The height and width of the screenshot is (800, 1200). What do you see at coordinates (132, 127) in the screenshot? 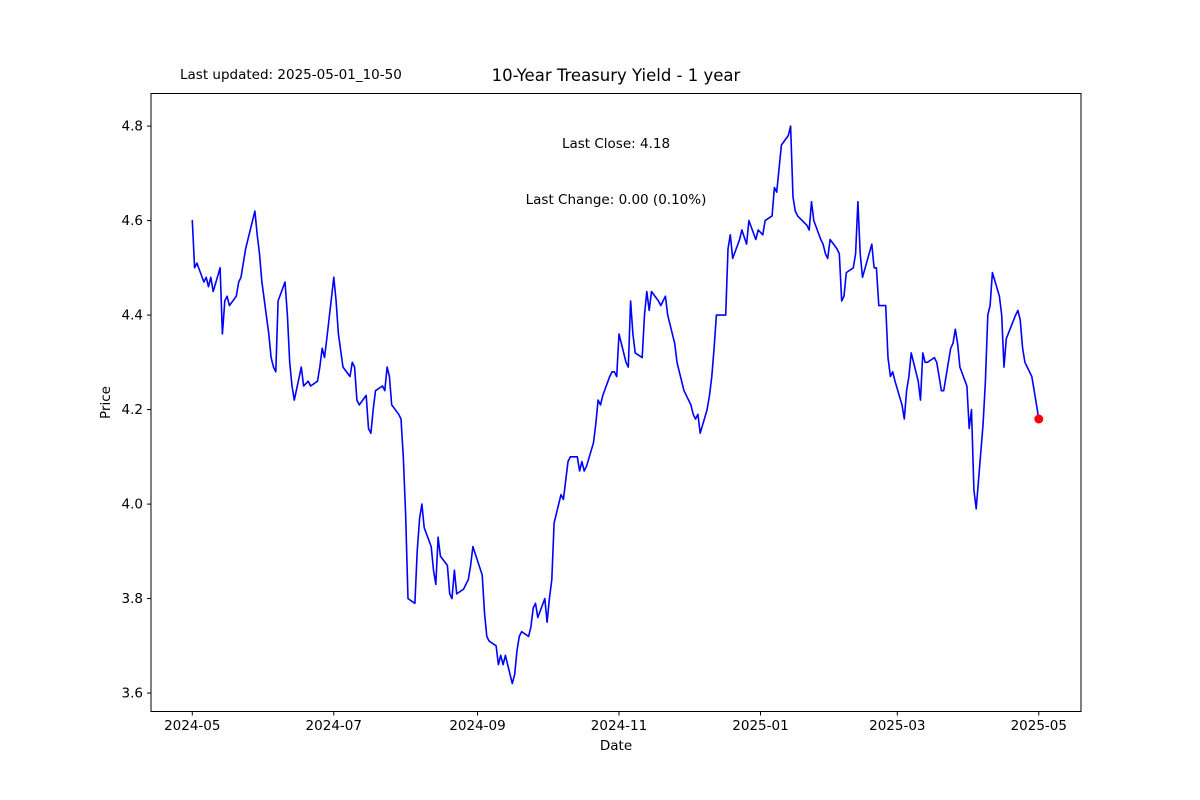
I see `y-tick-label: 4.8` at bounding box center [132, 127].